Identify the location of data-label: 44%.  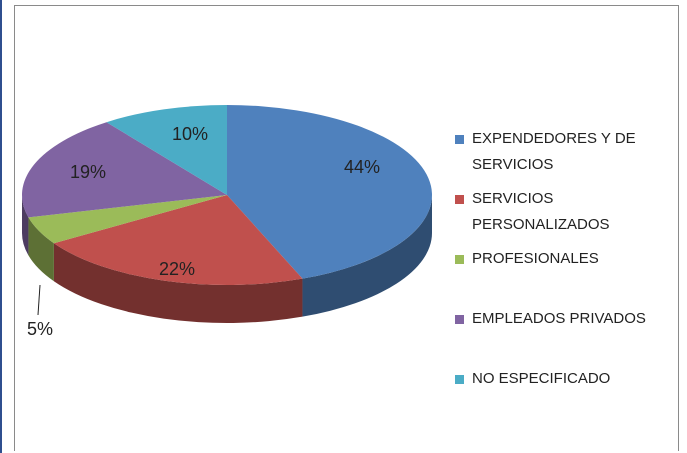
(362, 167).